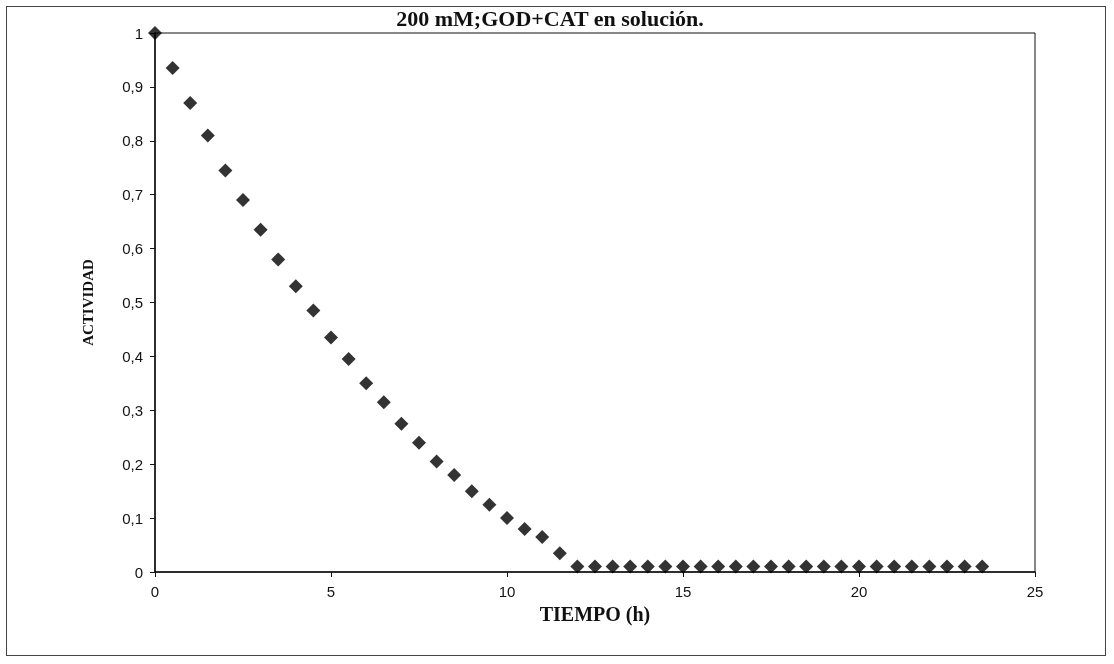  What do you see at coordinates (683, 591) in the screenshot?
I see `x-tick-label: 15` at bounding box center [683, 591].